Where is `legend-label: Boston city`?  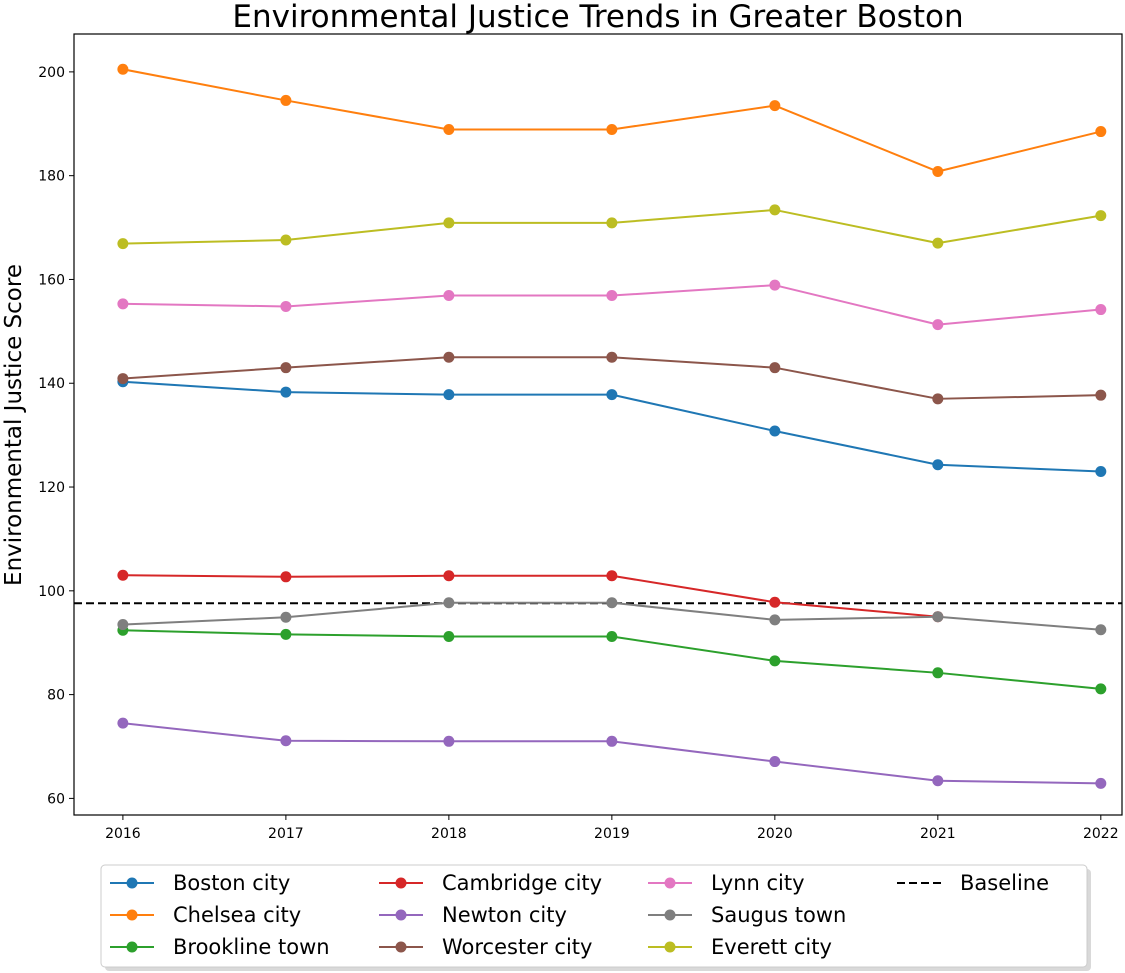
legend-label: Boston city is located at coordinates (231, 883).